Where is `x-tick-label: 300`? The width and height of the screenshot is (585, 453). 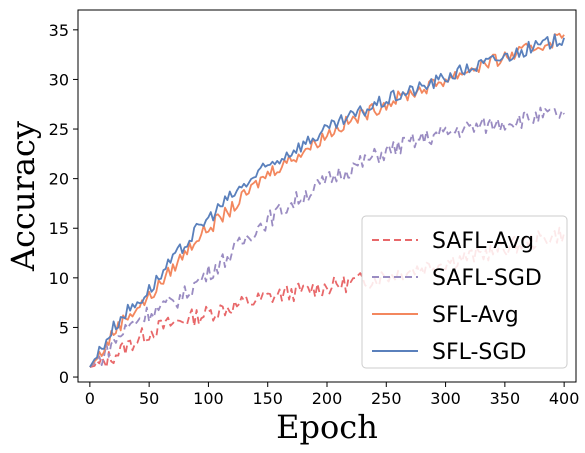
x-tick-label: 300 is located at coordinates (445, 398).